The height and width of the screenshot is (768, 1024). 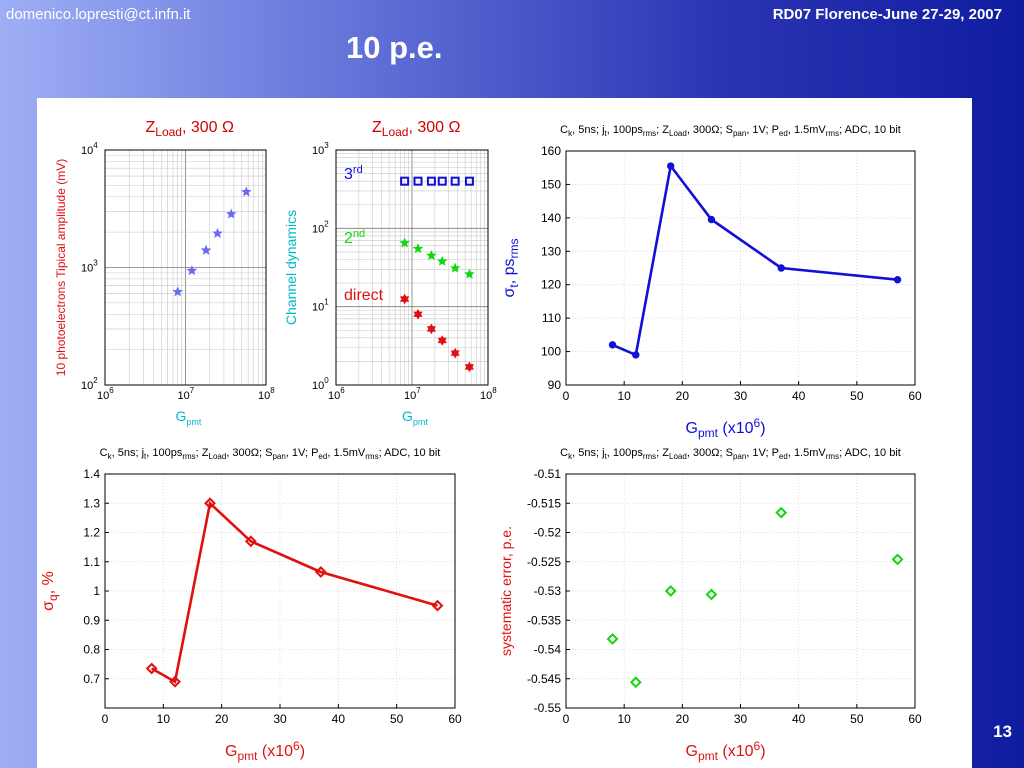 I want to click on series-label: 3rd, so click(x=353, y=173).